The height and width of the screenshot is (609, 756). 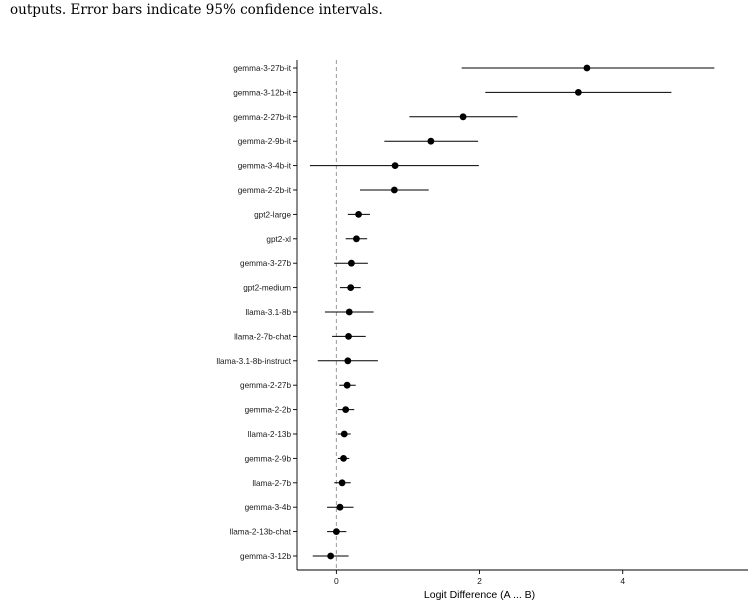 What do you see at coordinates (340, 507) in the screenshot?
I see `point-gemma-3-4b` at bounding box center [340, 507].